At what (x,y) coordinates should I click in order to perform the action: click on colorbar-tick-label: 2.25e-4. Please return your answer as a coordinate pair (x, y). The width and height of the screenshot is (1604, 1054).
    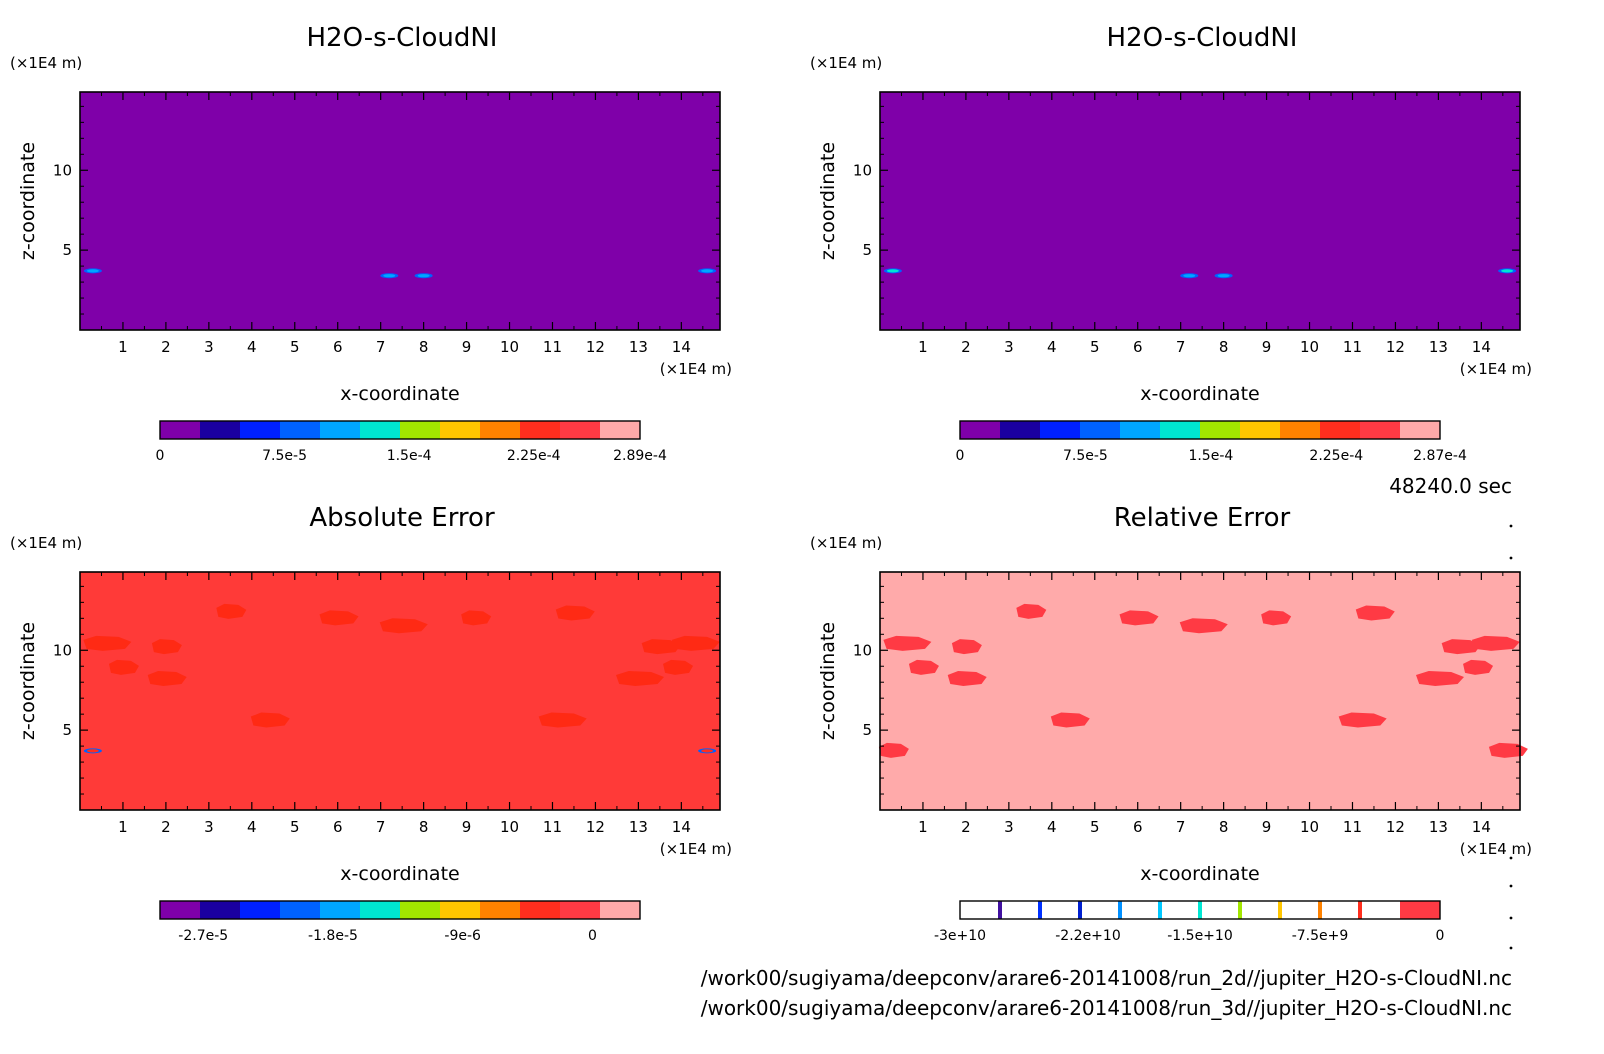
    Looking at the image, I should click on (1336, 456).